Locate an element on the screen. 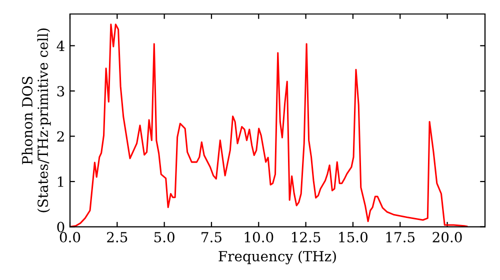 This screenshot has width=500, height=280. x-tick-label: 2.5 is located at coordinates (117, 237).